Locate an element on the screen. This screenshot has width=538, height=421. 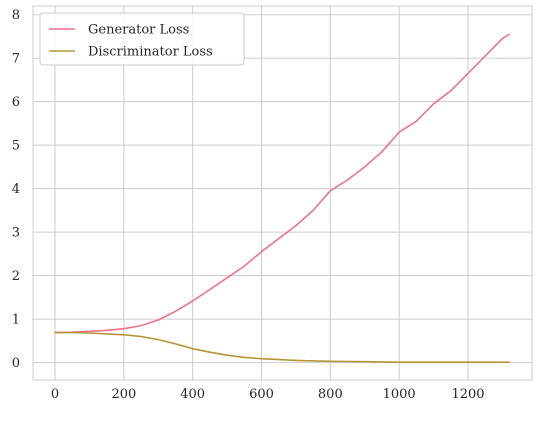
legend-label: Discriminator Loss is located at coordinates (150, 52).